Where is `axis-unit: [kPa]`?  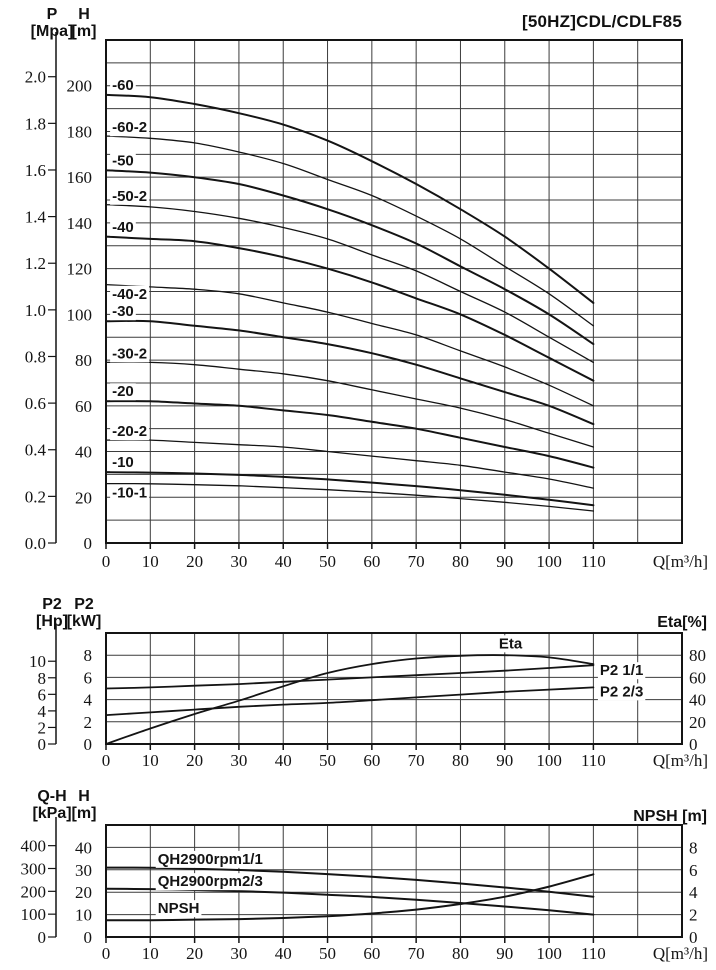
axis-unit: [kPa] is located at coordinates (52, 813).